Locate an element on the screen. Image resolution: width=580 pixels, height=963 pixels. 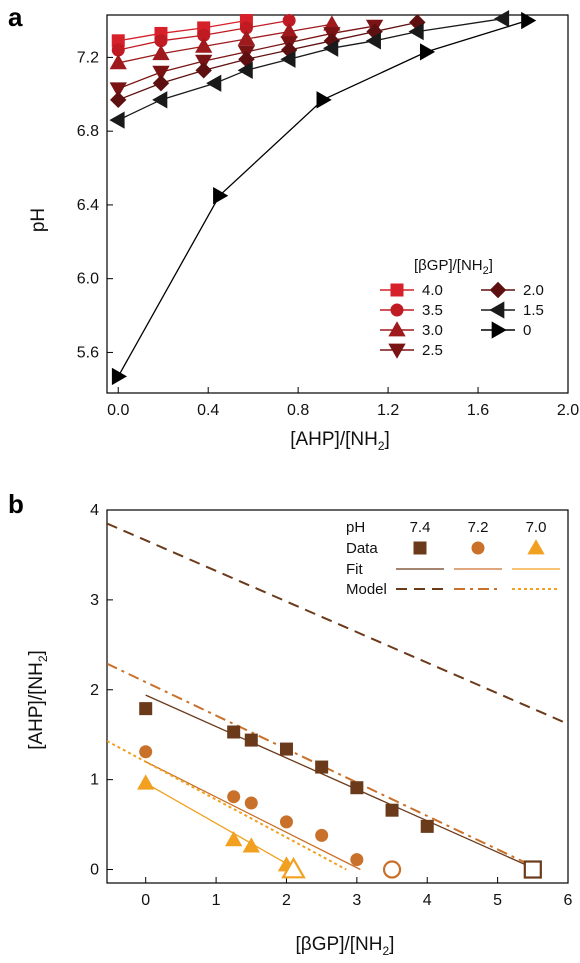
panel-b-xtick-label: 5 is located at coordinates (497, 900).